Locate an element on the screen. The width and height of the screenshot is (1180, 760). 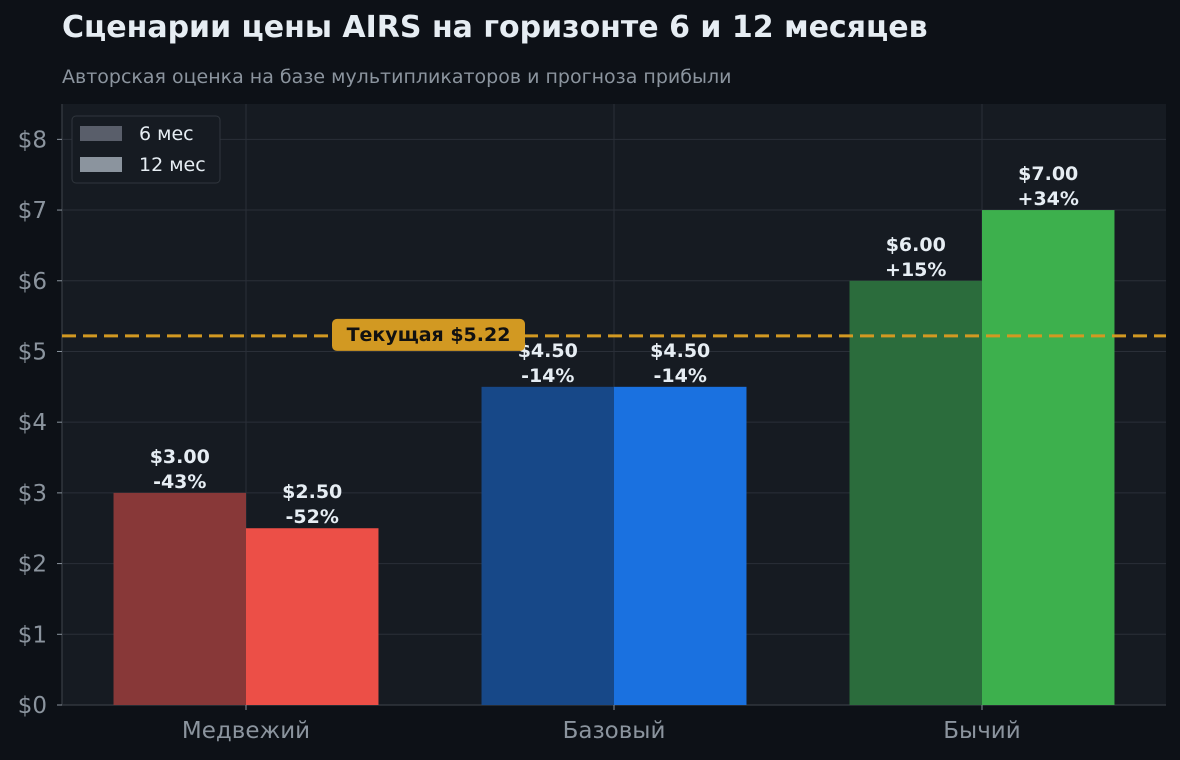
x-tick-label: Бычий is located at coordinates (981, 731).